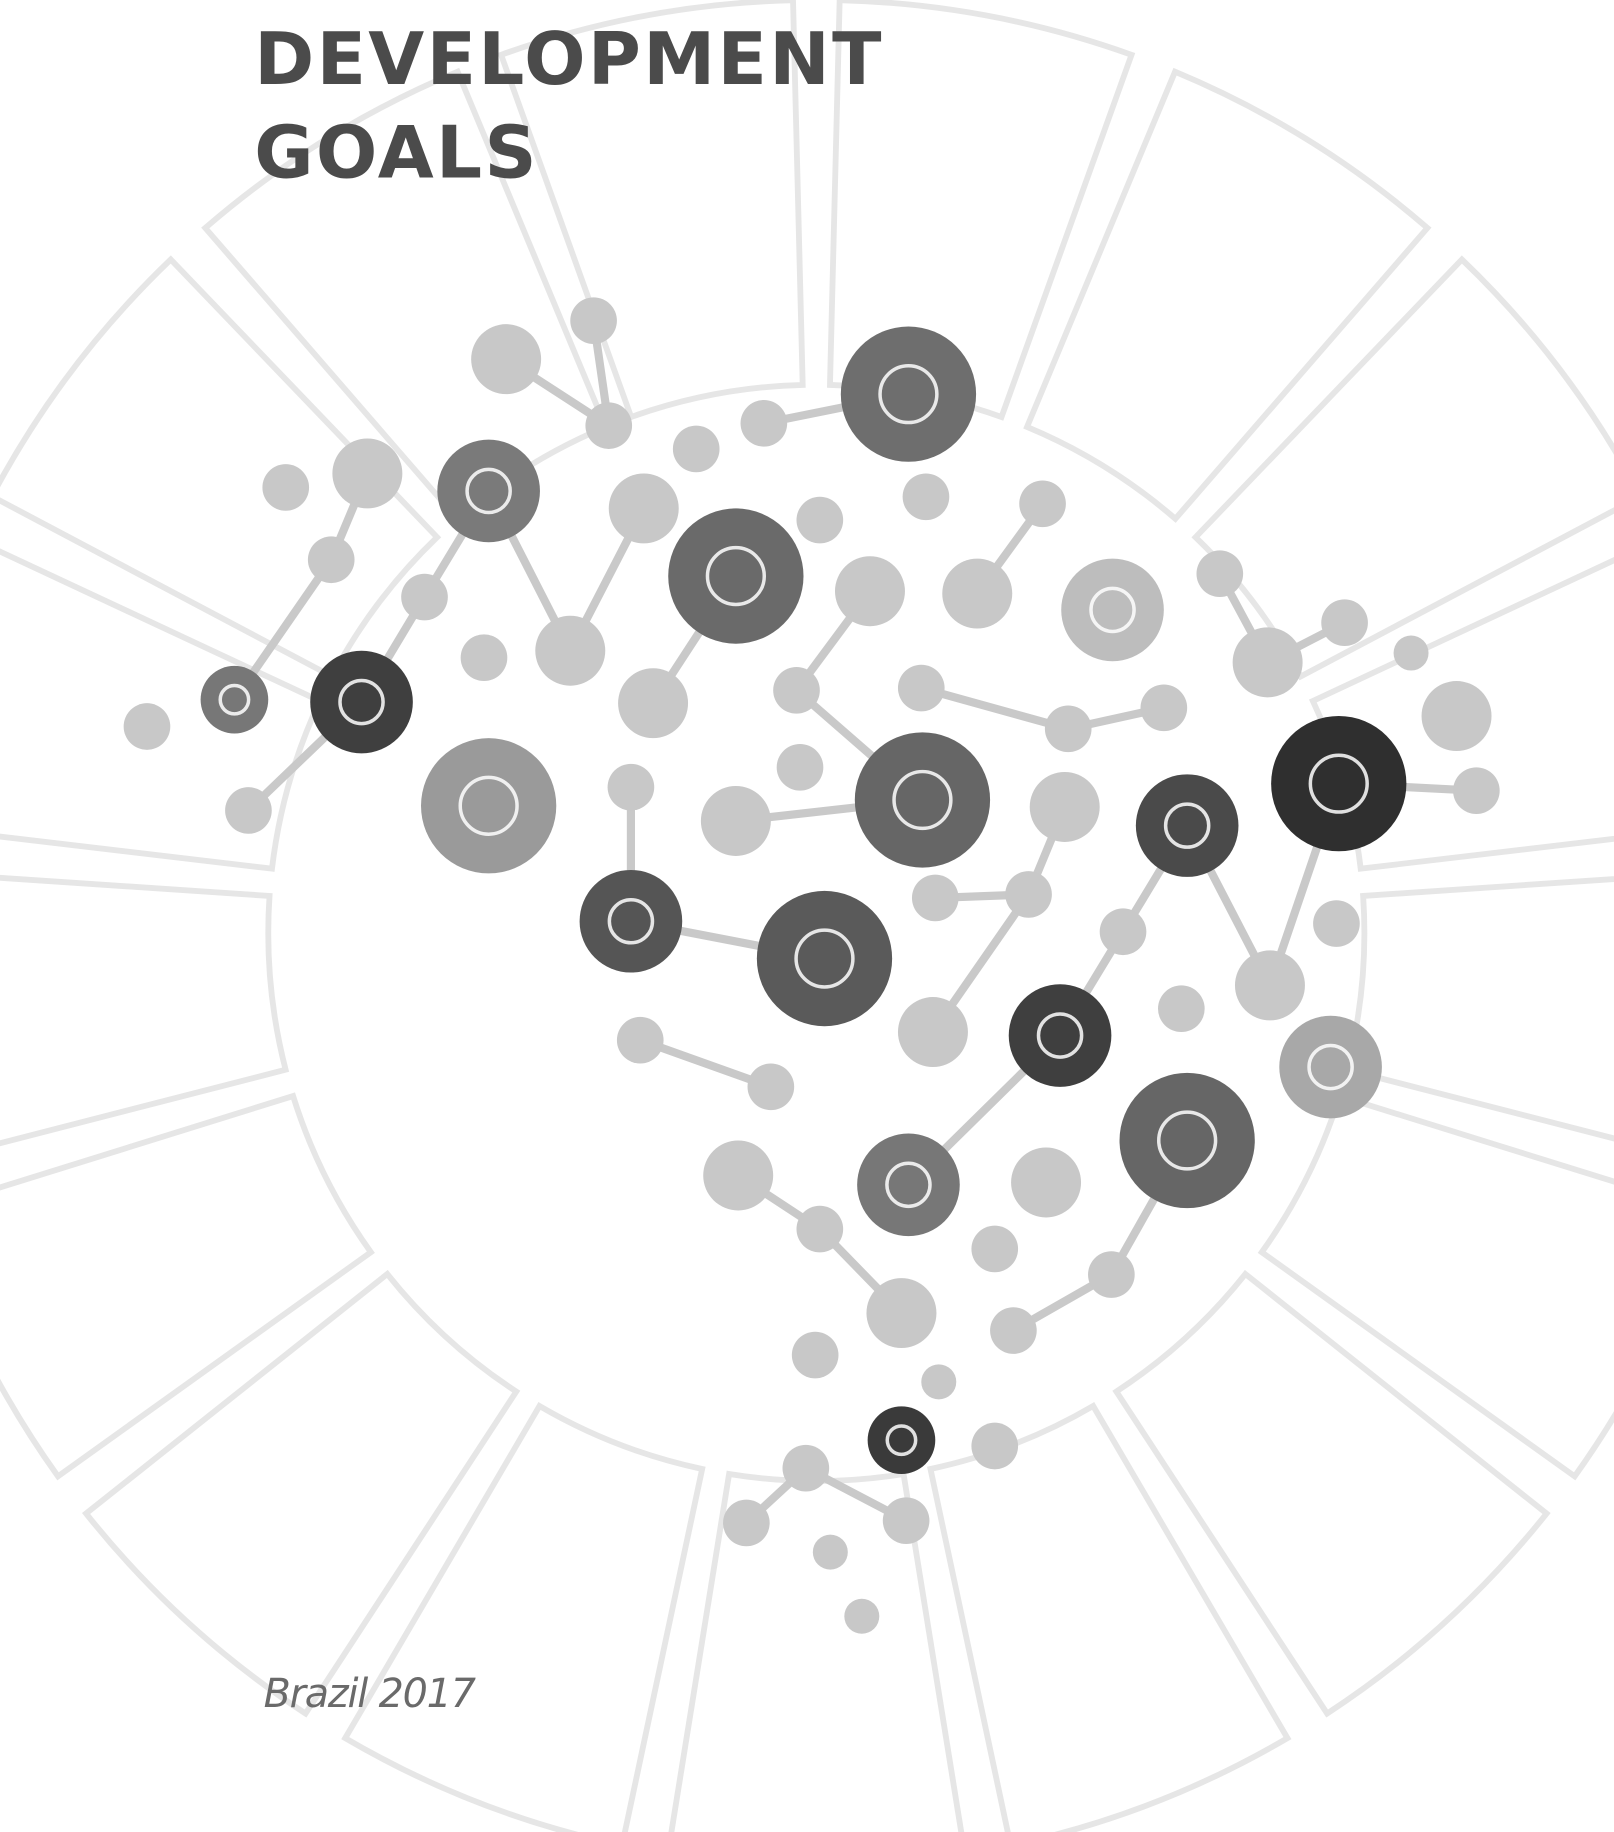  I want to click on link, so click(995, 708).